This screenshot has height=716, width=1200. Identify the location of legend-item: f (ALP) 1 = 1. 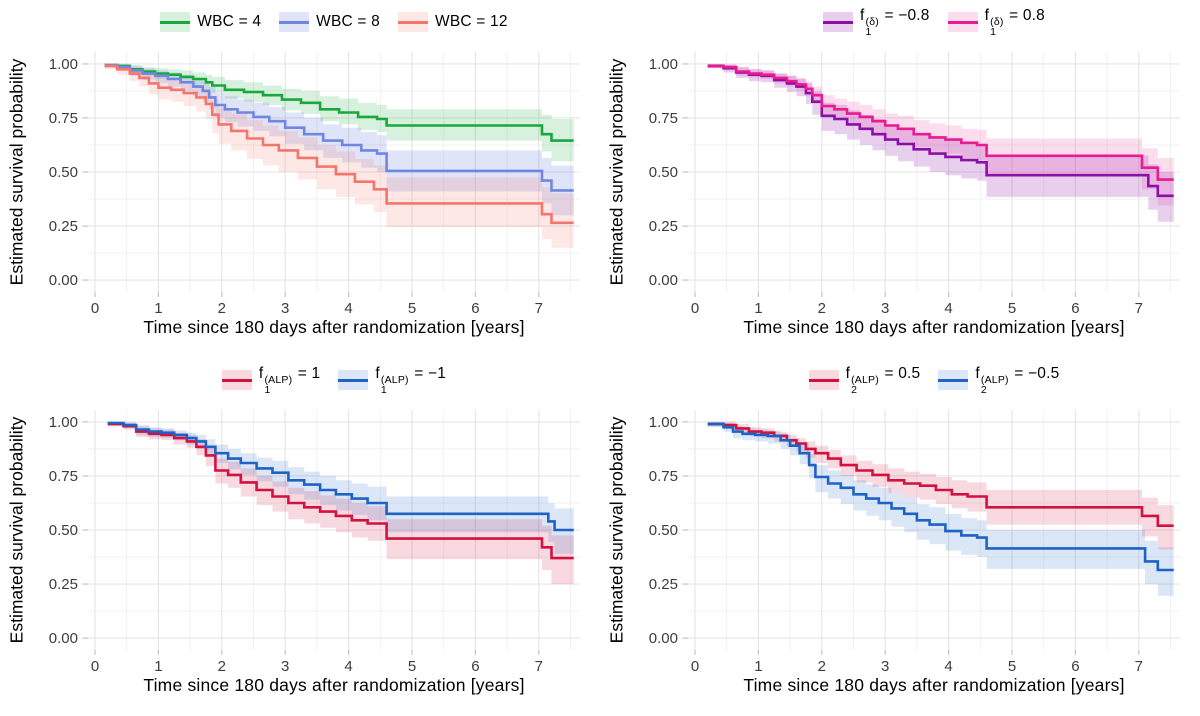
(271, 380).